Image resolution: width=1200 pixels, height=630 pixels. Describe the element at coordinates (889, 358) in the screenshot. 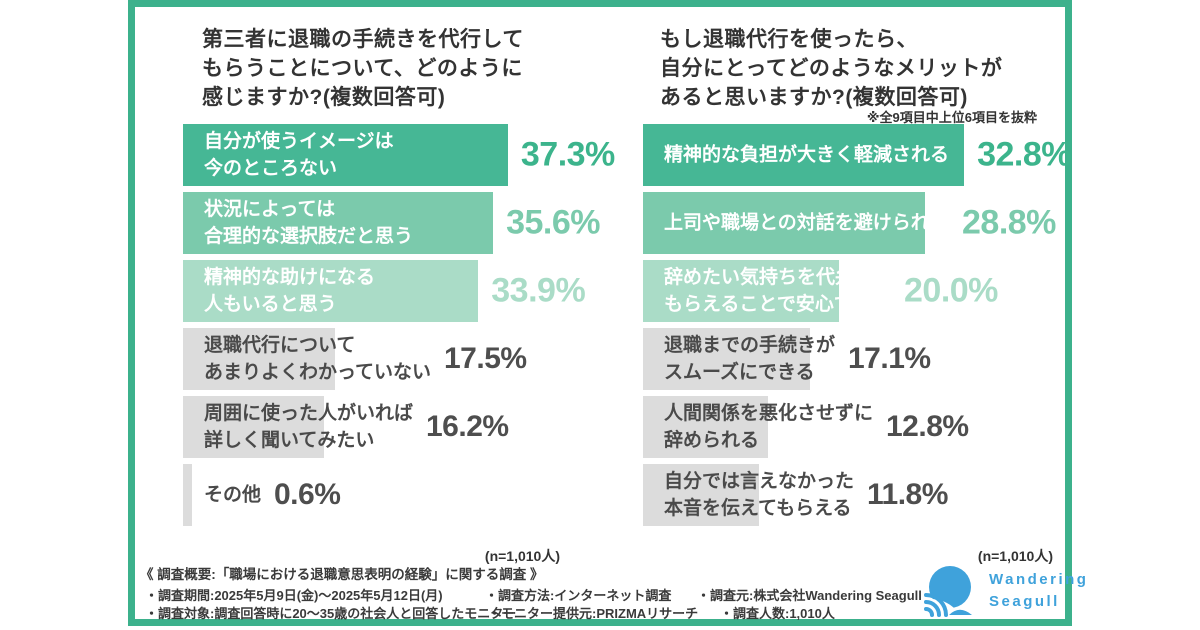

I see `bar-value: 17.1%` at that location.